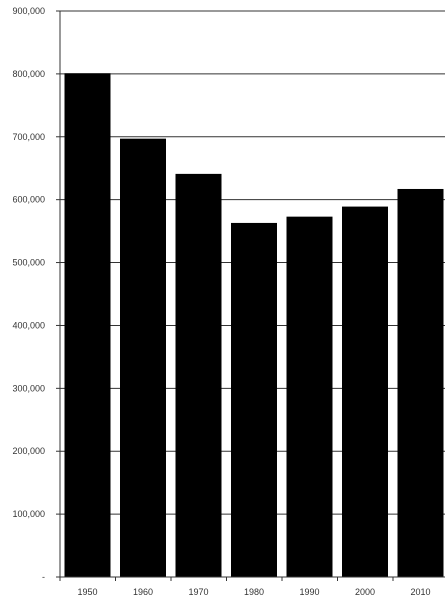  What do you see at coordinates (28, 11) in the screenshot?
I see `y-tick-label-9: 900,000` at bounding box center [28, 11].